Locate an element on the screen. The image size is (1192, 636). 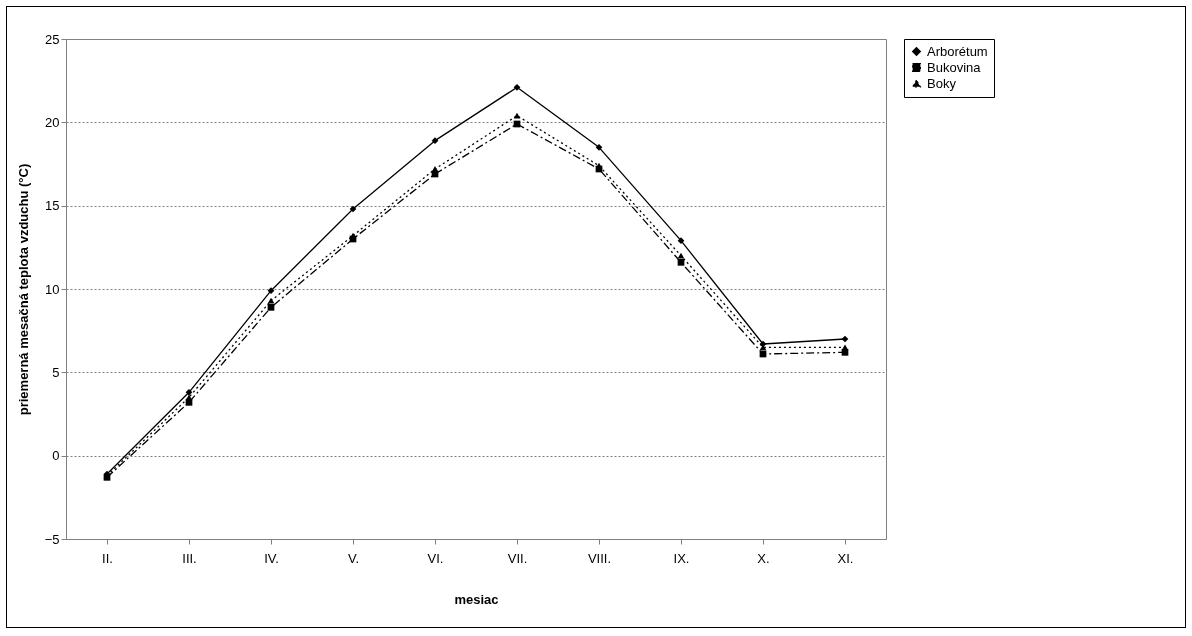
legend-label: Boky is located at coordinates (942, 83).